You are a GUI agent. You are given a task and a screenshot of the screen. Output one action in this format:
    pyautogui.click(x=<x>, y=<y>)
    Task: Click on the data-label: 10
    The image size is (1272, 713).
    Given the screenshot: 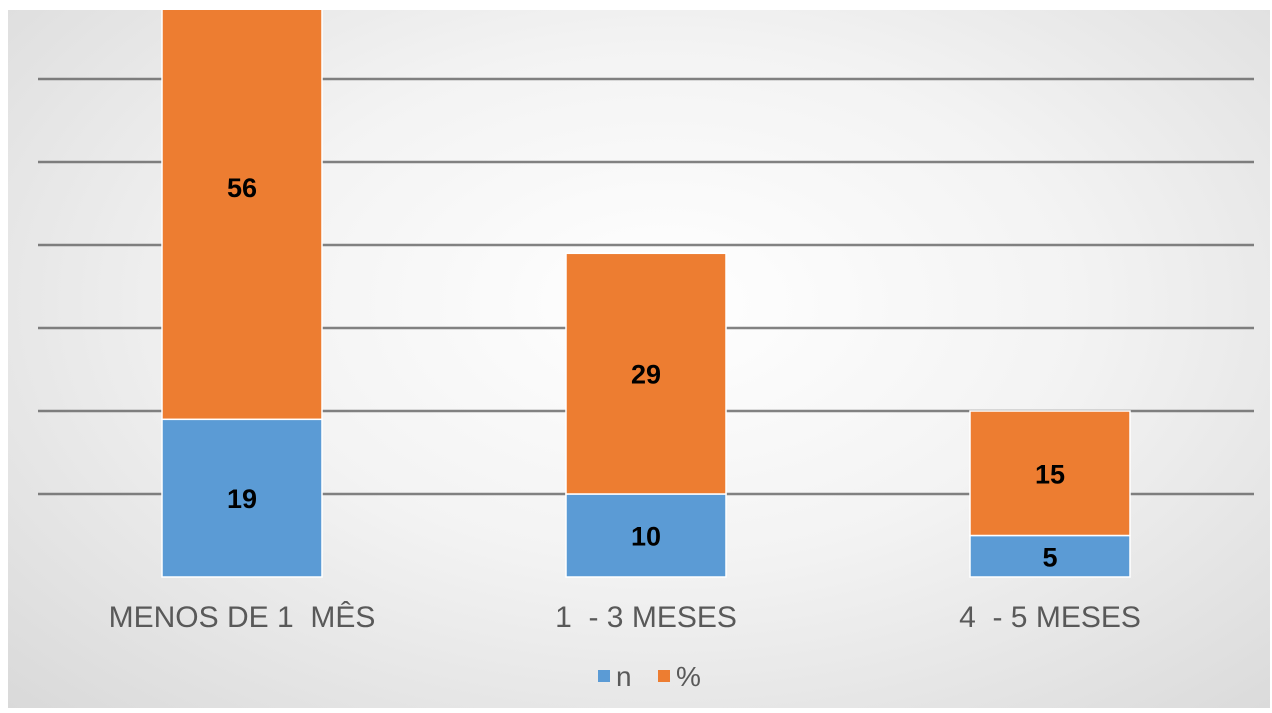 What is the action you would take?
    pyautogui.click(x=646, y=537)
    